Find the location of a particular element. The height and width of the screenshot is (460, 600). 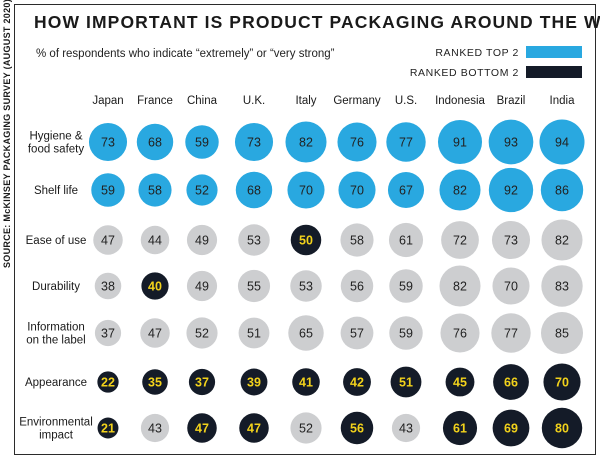

bubble-value: 53 is located at coordinates (306, 287).